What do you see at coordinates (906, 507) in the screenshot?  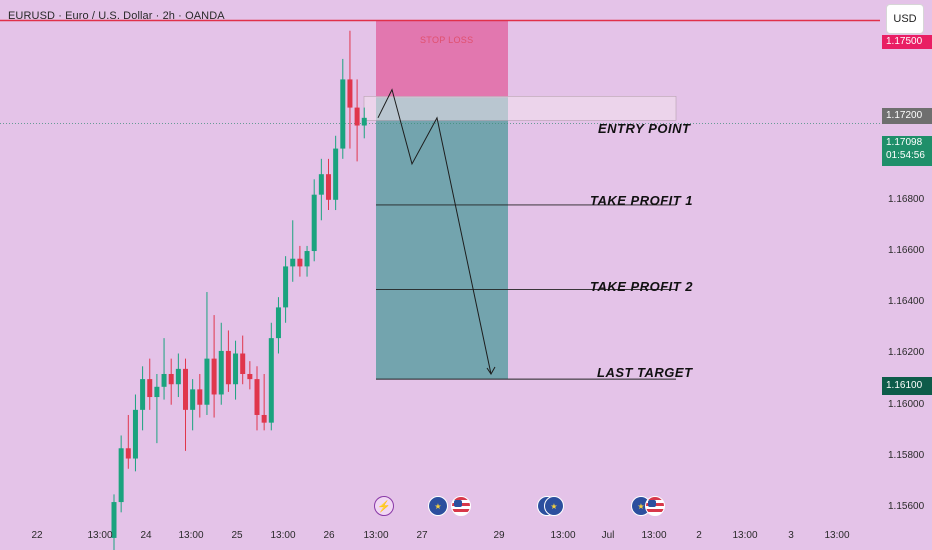 I see `price-tick-label: 1.15600` at bounding box center [906, 507].